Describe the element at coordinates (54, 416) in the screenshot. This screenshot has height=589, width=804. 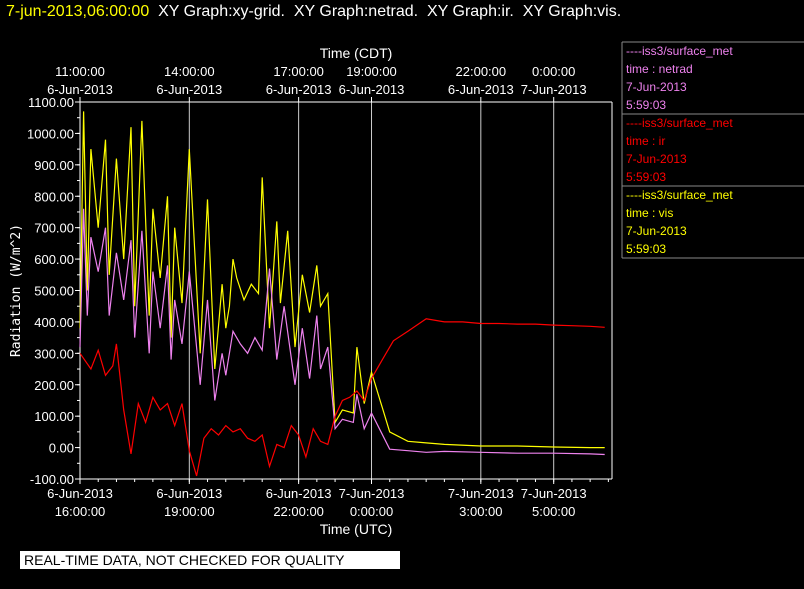
I see `y-tick-label: 100.00` at that location.